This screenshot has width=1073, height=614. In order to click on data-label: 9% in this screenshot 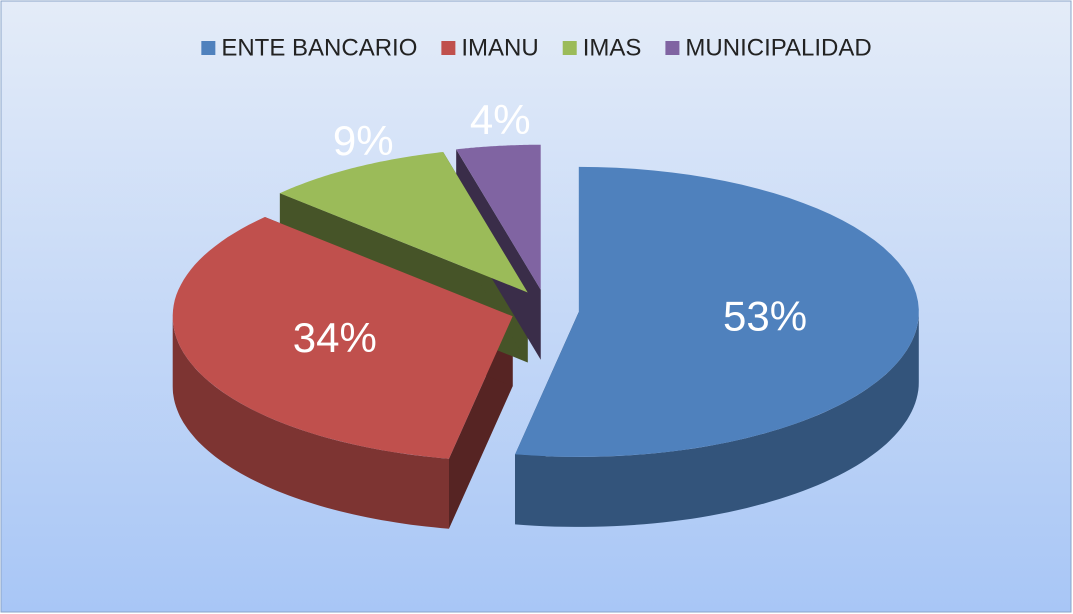, I will do `click(363, 140)`.